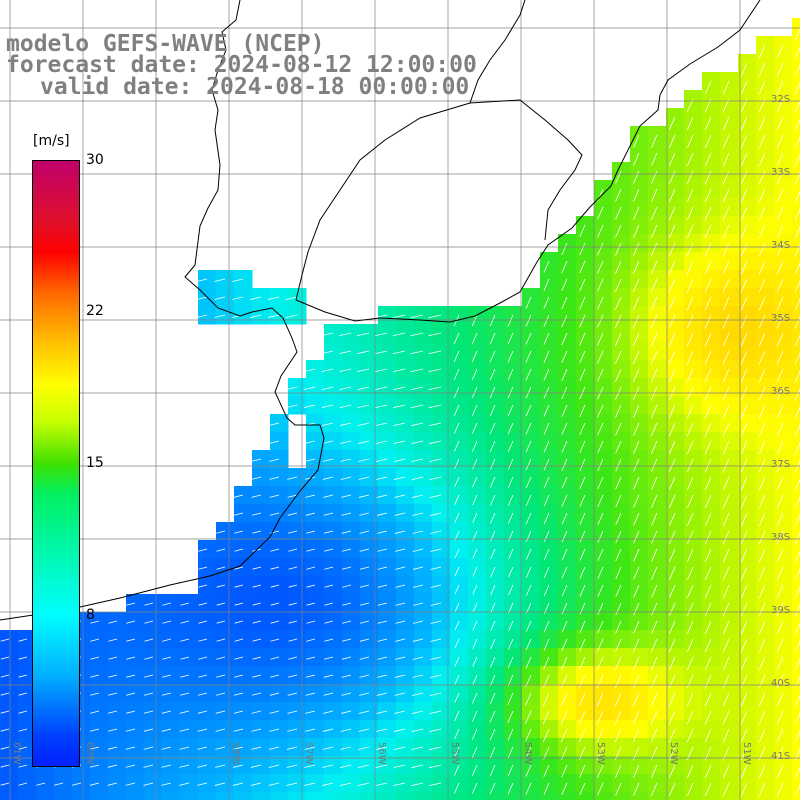  I want to click on lon-label: 61W, so click(16, 753).